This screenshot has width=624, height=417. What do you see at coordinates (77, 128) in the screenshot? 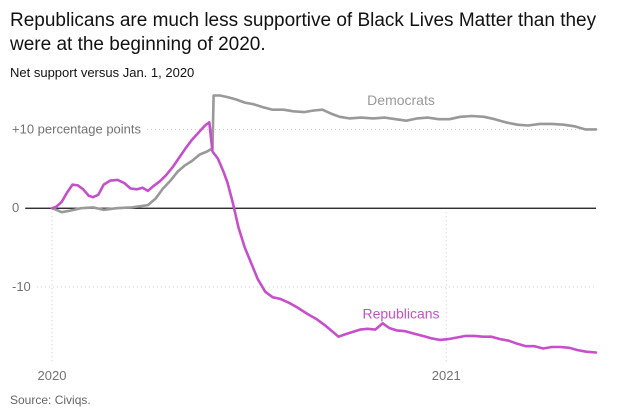
I see `y-tick-label: +10 percentage points` at bounding box center [77, 128].